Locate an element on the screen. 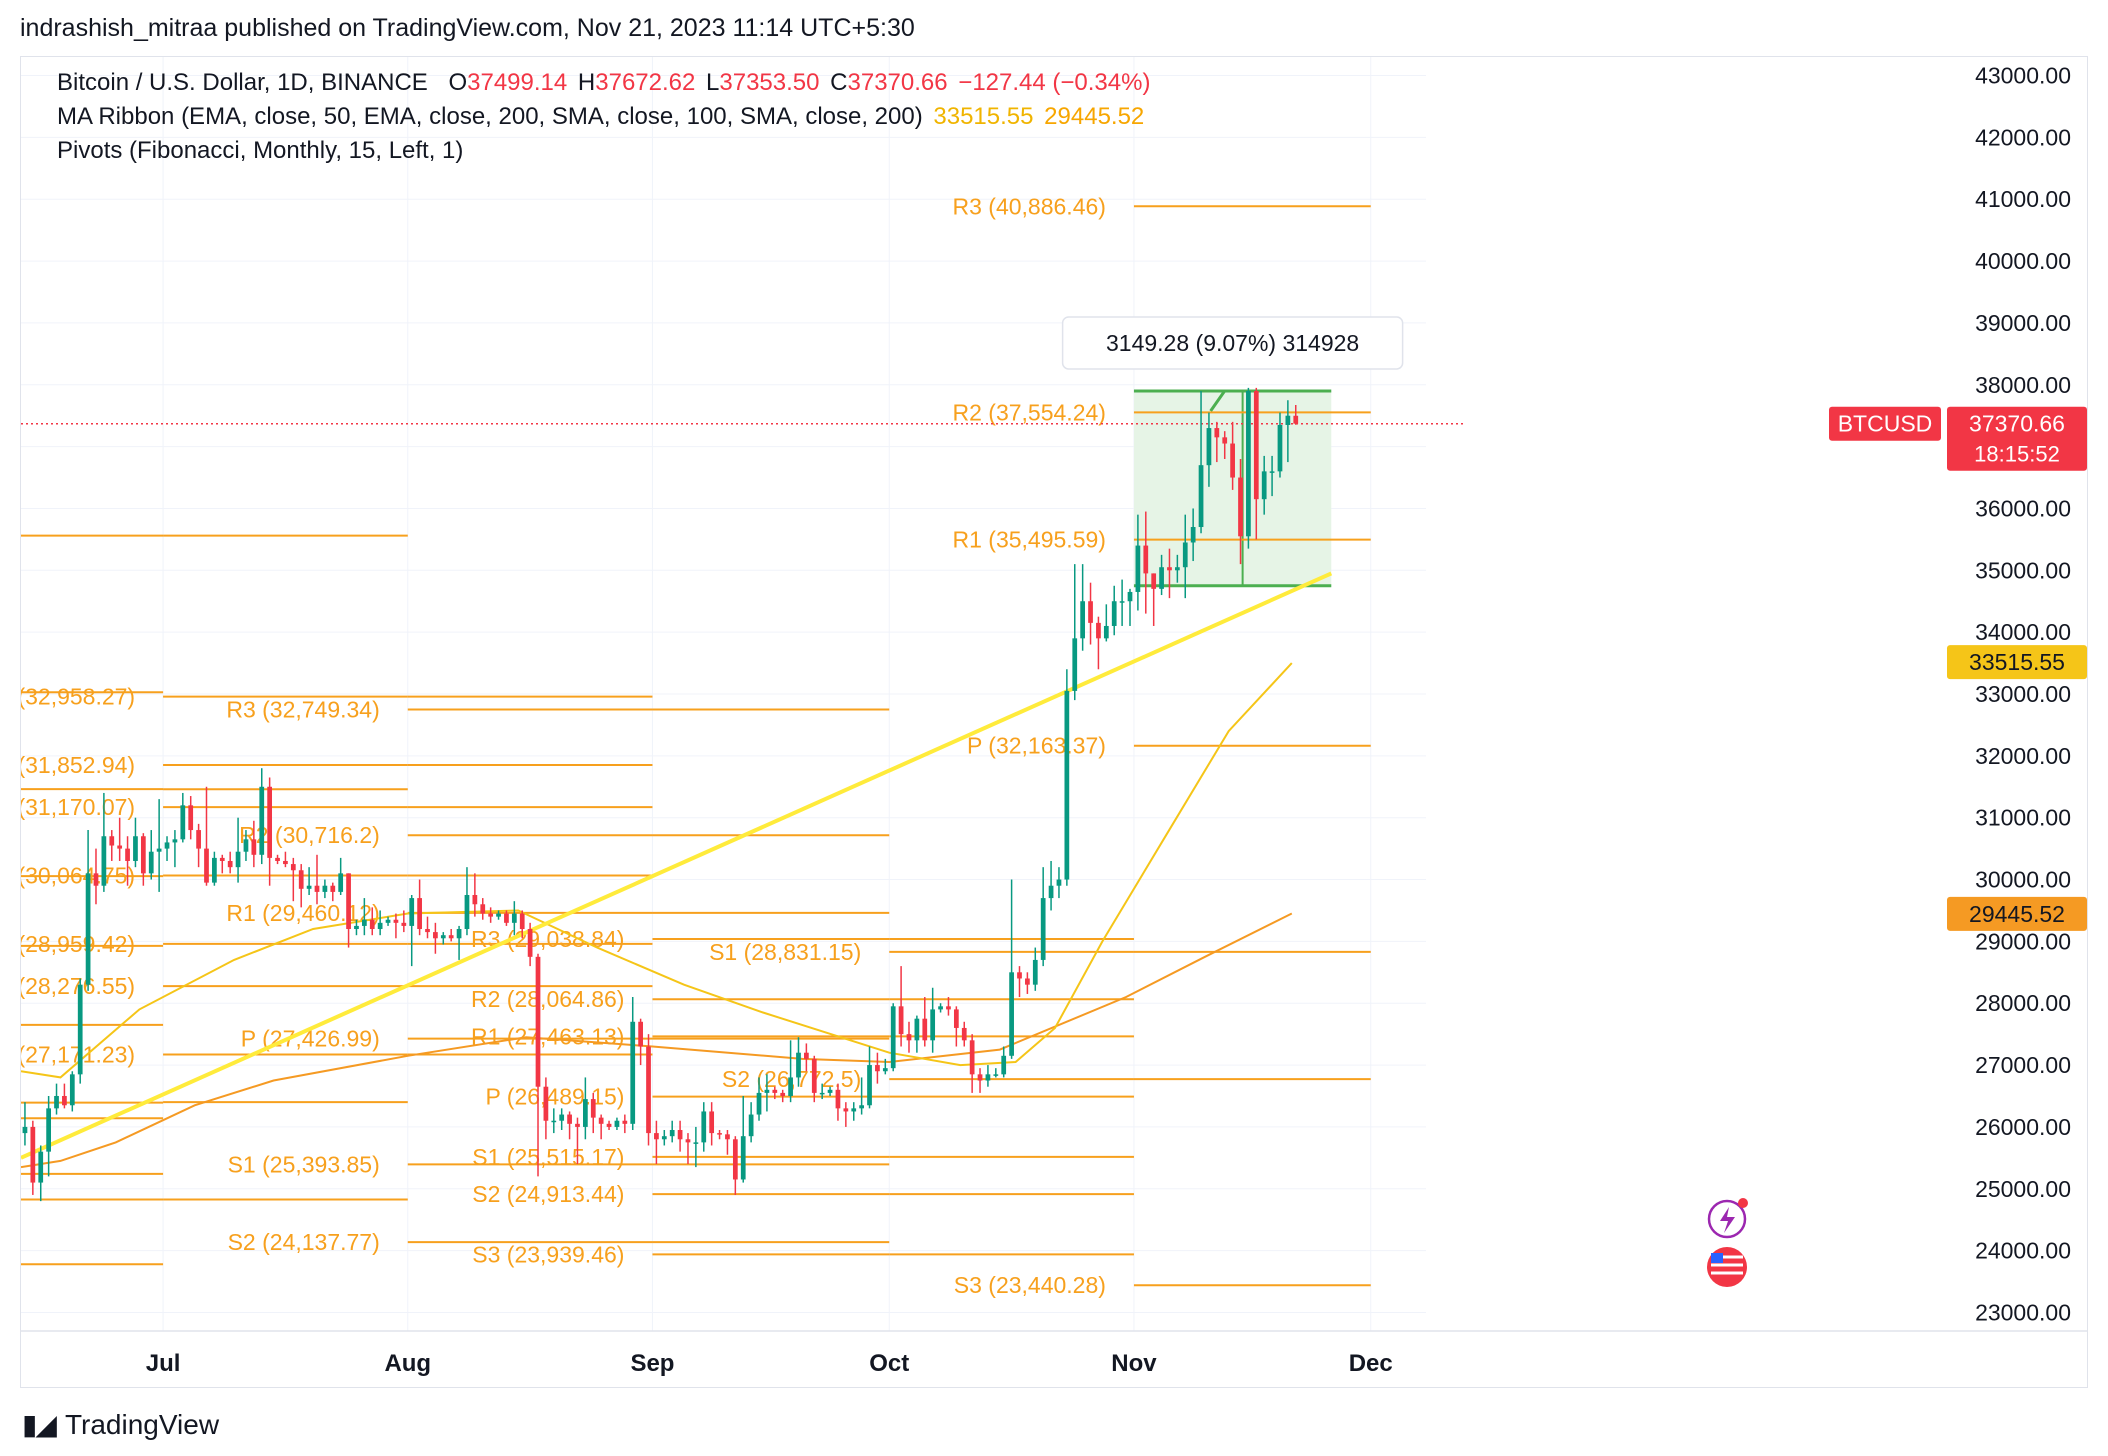 The width and height of the screenshot is (2108, 1456). legend-ma-value-2: 29445.52 is located at coordinates (1094, 116).